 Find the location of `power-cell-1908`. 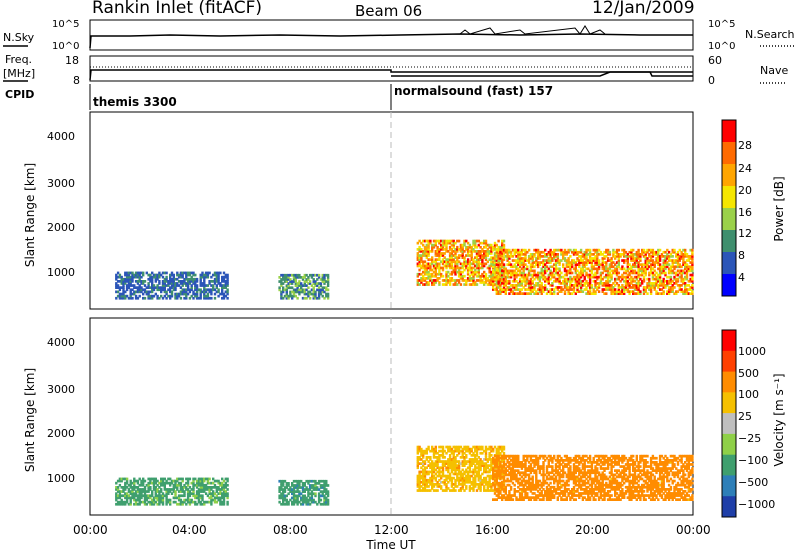

power-cell-1908 is located at coordinates (557, 289).